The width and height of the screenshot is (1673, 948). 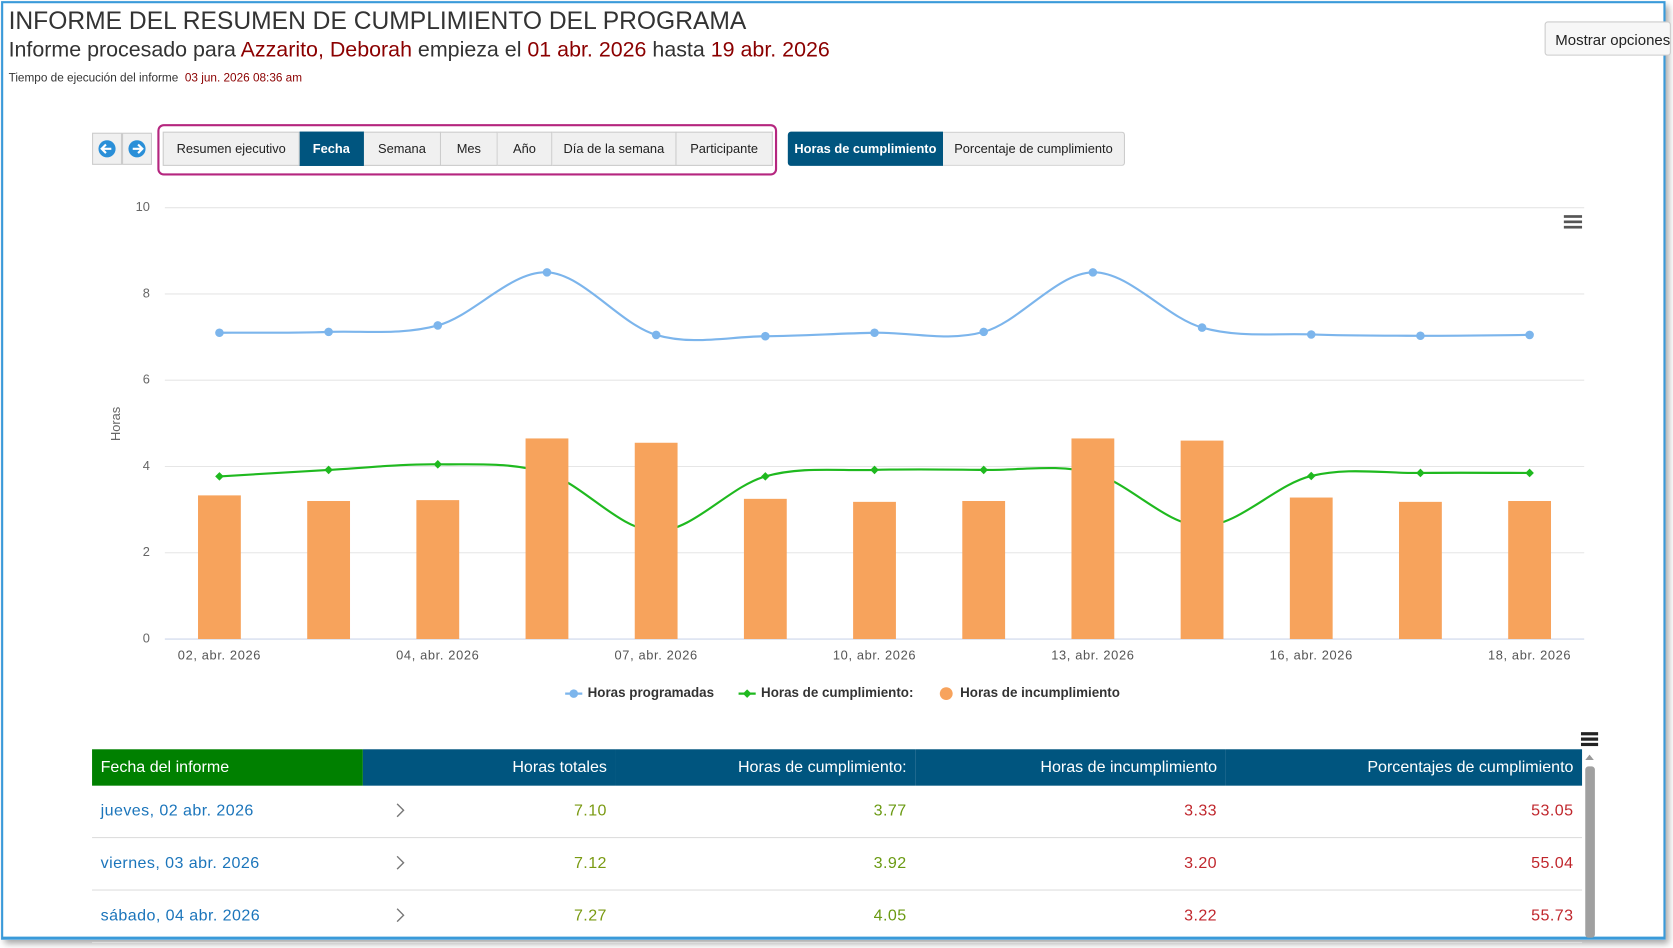 What do you see at coordinates (837, 838) in the screenshot?
I see `row-separator` at bounding box center [837, 838].